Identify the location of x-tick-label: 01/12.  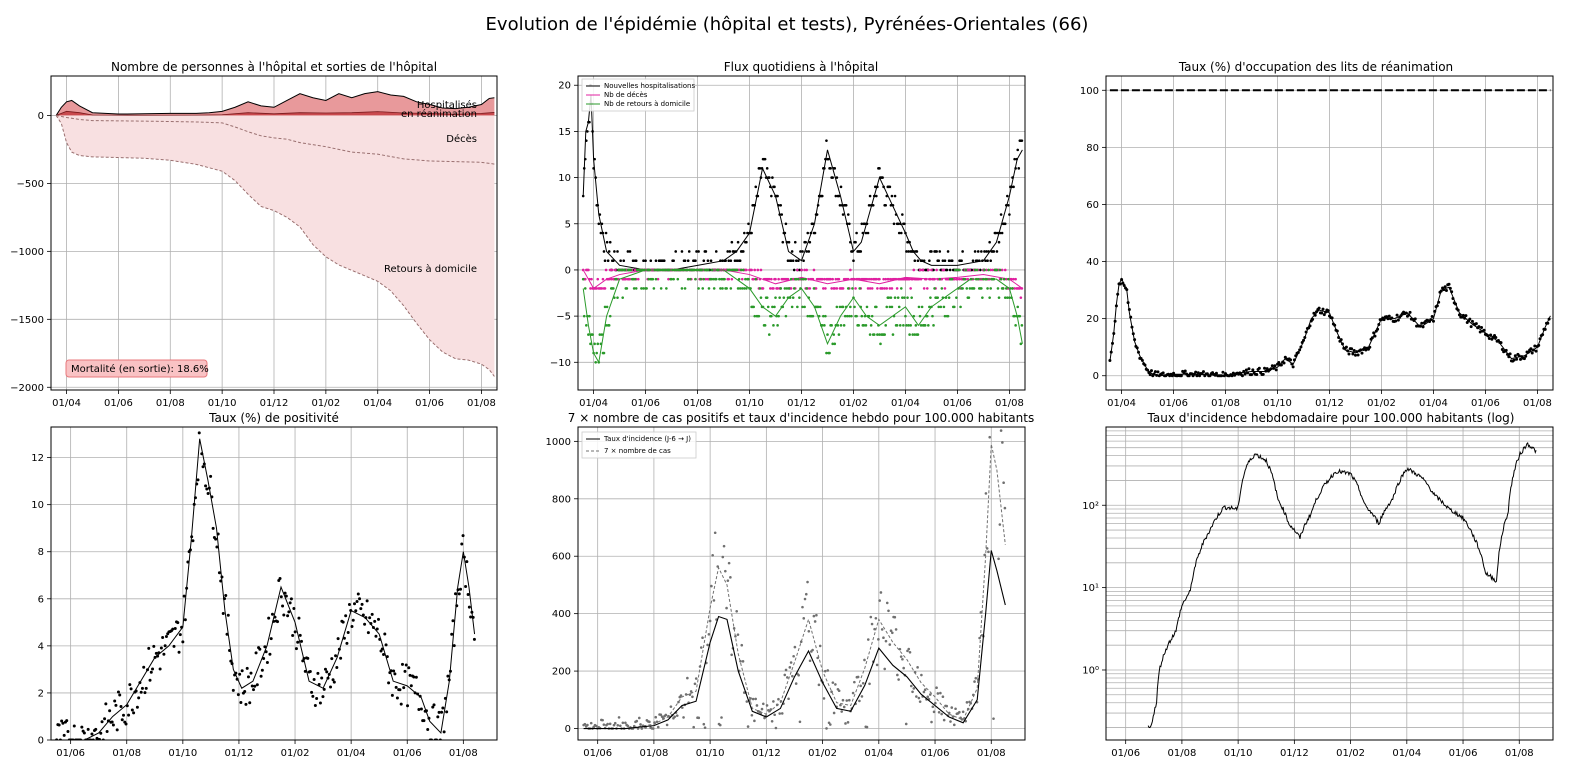
(274, 403).